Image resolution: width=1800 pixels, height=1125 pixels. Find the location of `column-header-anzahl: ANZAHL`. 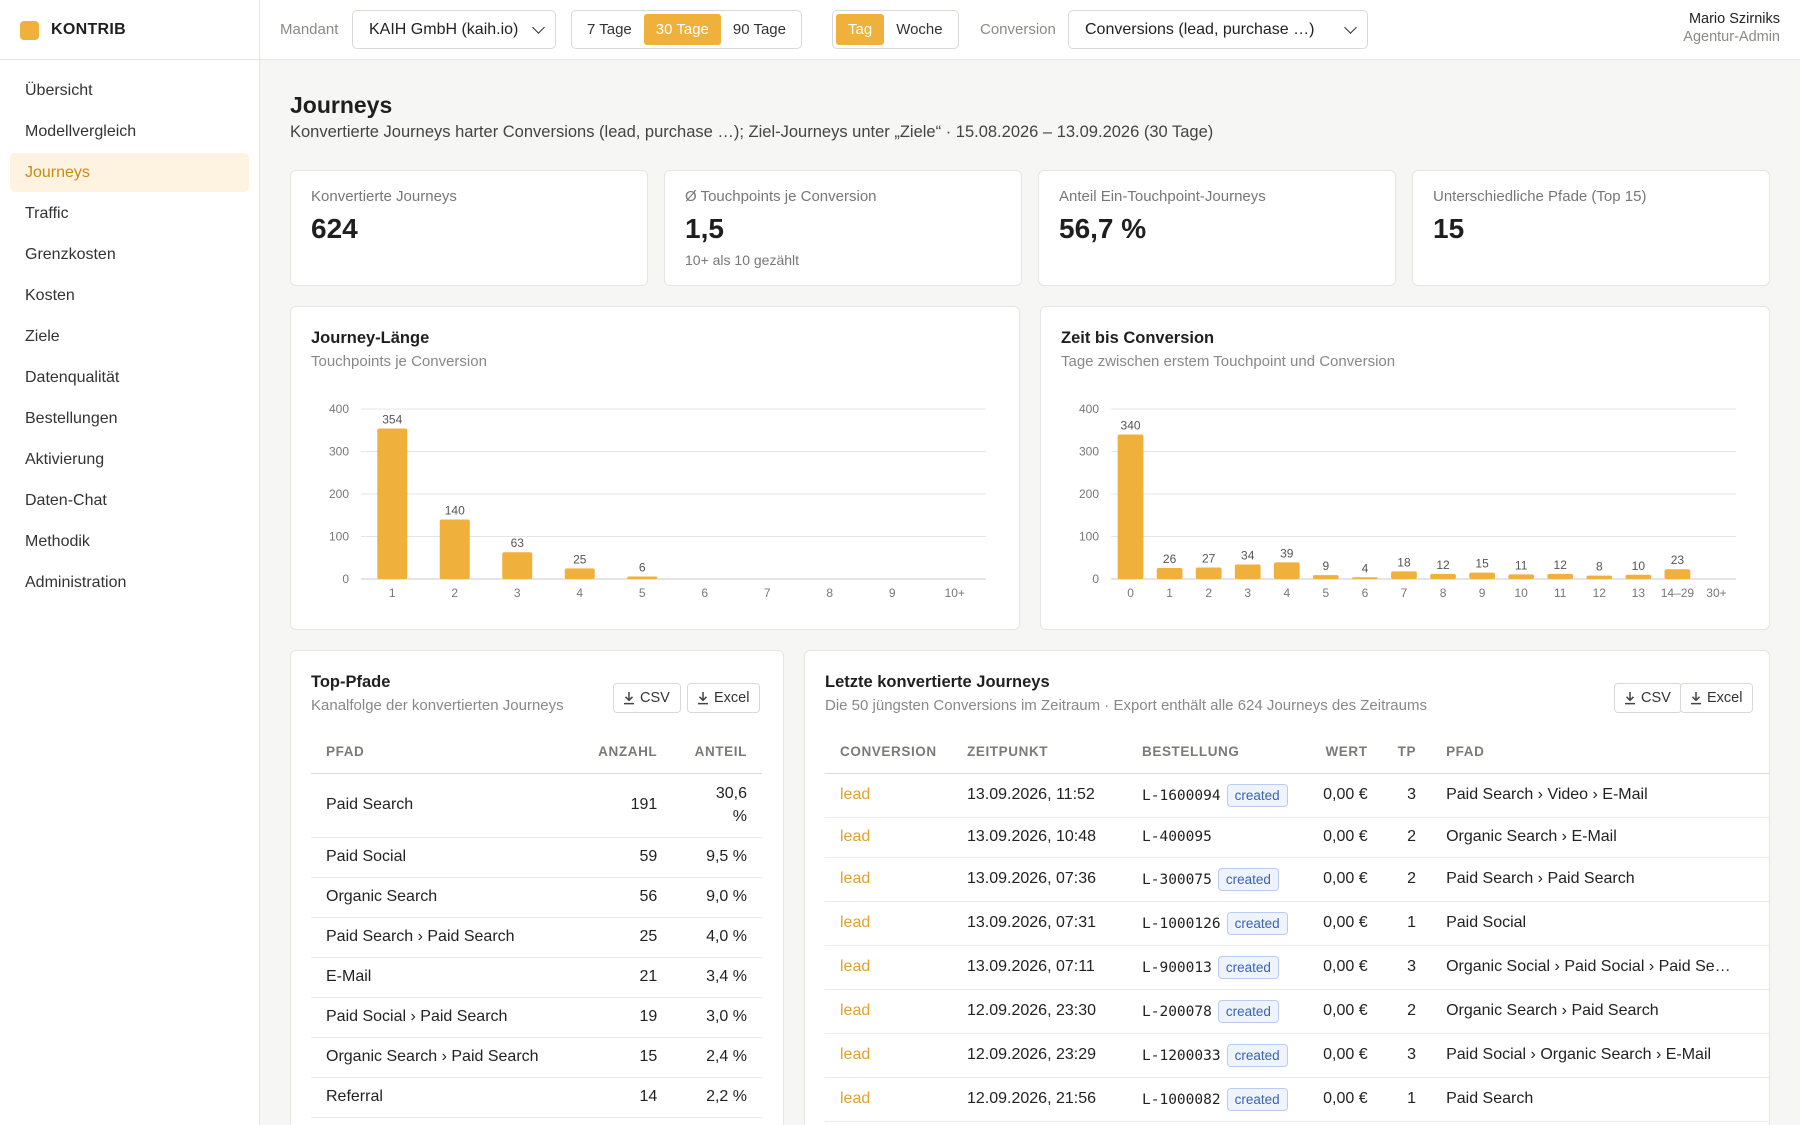

column-header-anzahl: ANZAHL is located at coordinates (624, 752).